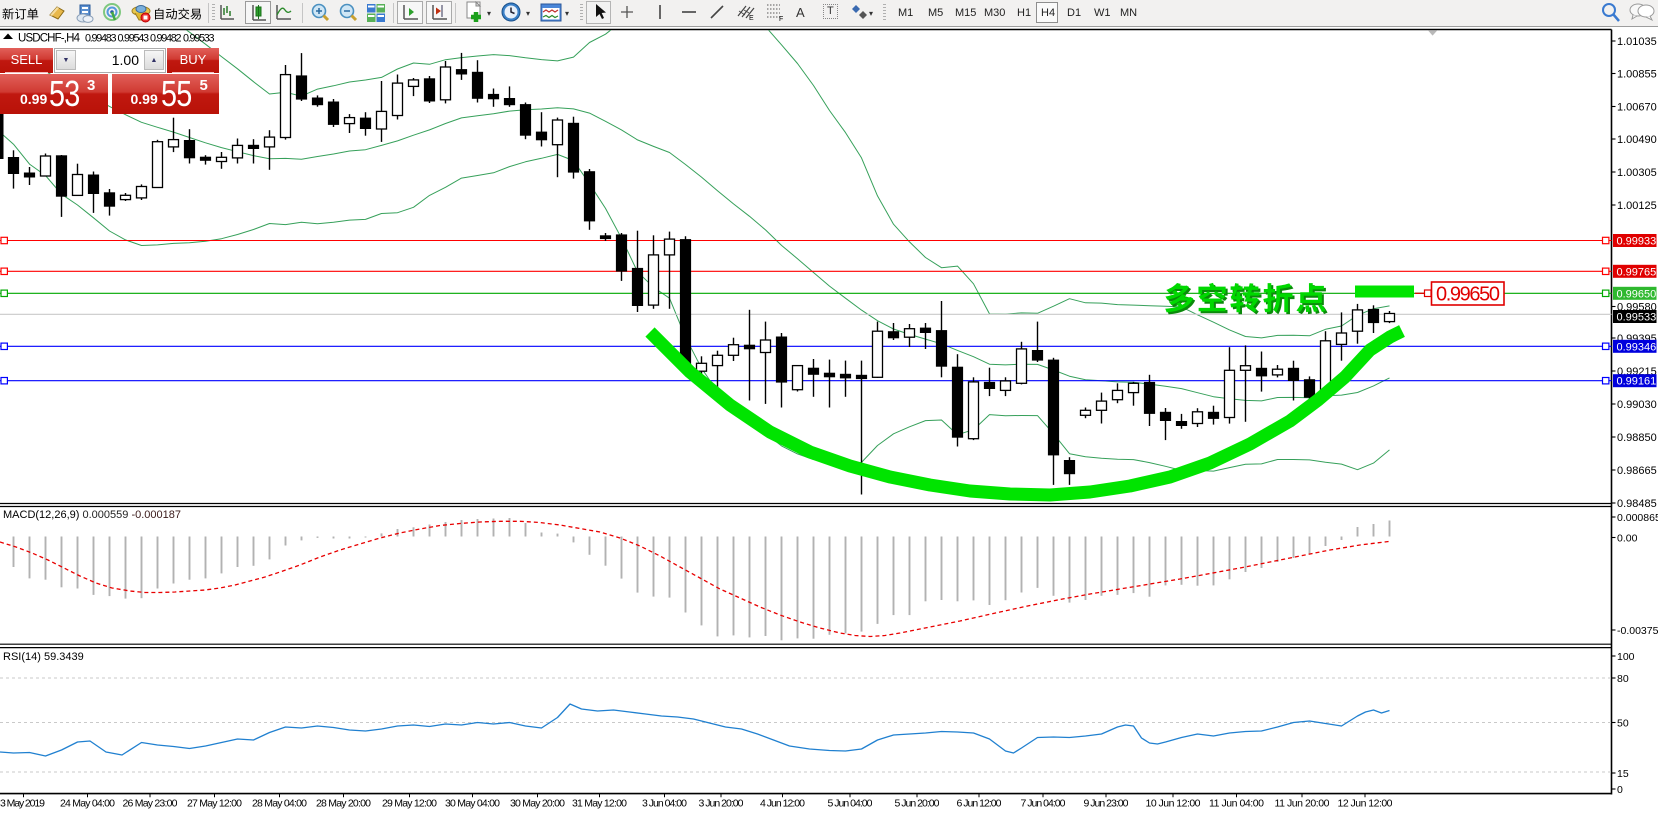 The height and width of the screenshot is (817, 1658). What do you see at coordinates (1637, 382) in the screenshot?
I see `svg-text: 0.99161` at bounding box center [1637, 382].